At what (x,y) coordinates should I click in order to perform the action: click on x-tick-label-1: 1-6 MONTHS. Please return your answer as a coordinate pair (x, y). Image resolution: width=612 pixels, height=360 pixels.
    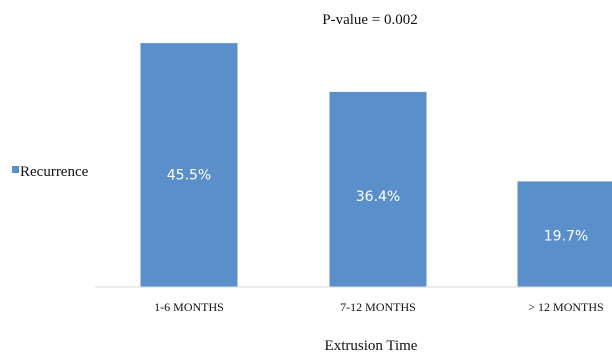
    Looking at the image, I should click on (189, 307).